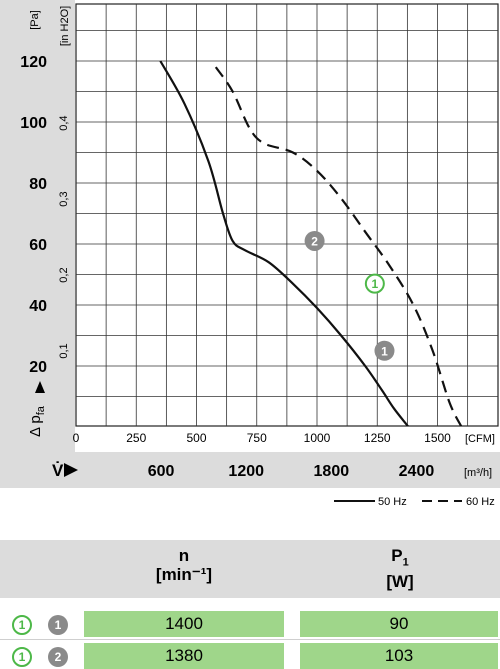 Image resolution: width=500 pixels, height=669 pixels. I want to click on y-tick-label: 60, so click(38, 245).